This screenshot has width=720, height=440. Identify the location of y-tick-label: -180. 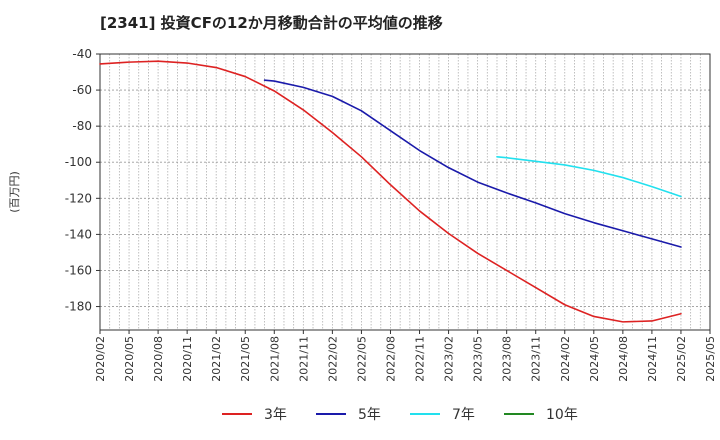
(78, 307).